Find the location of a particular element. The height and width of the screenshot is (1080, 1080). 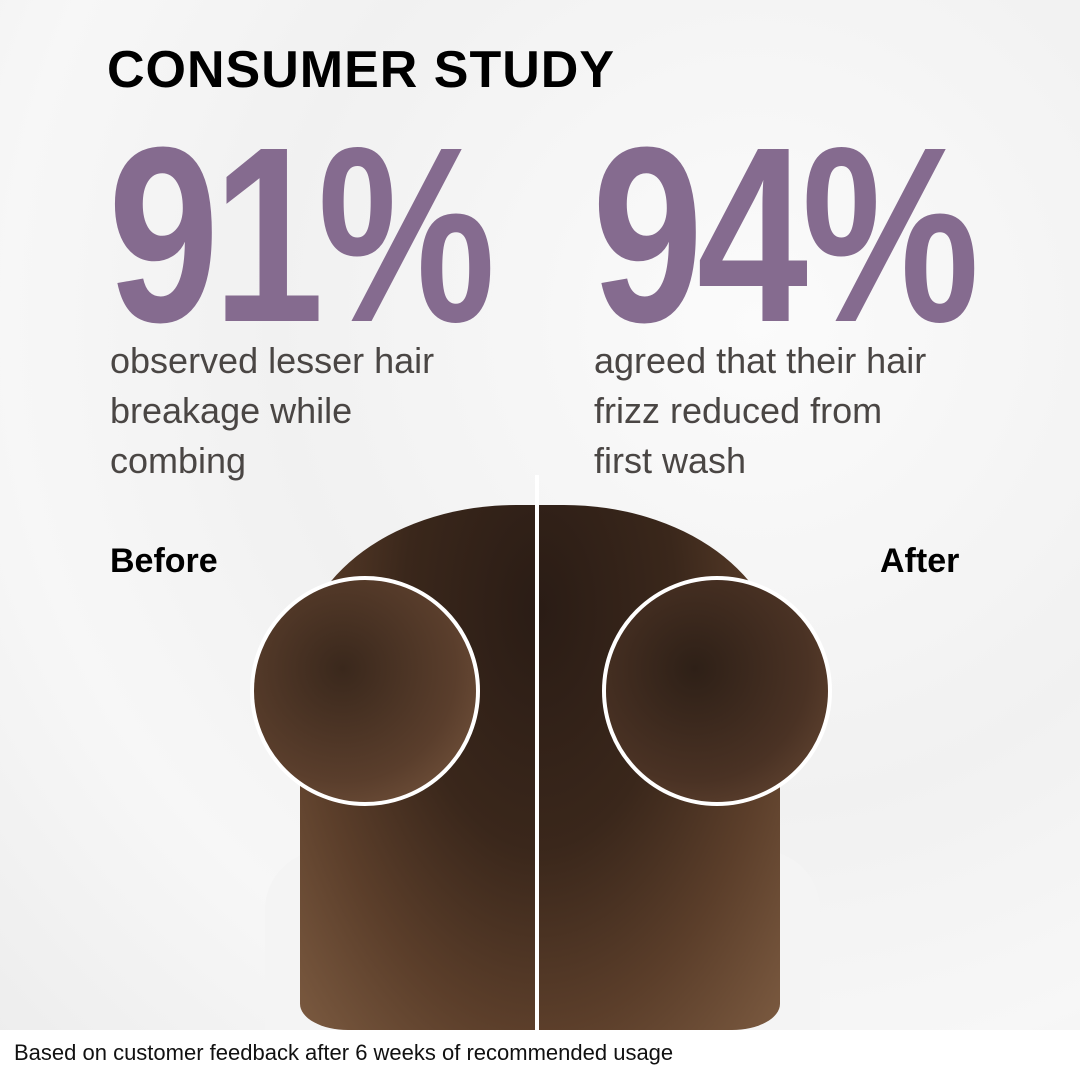

desc-line: breakage while is located at coordinates (231, 410).